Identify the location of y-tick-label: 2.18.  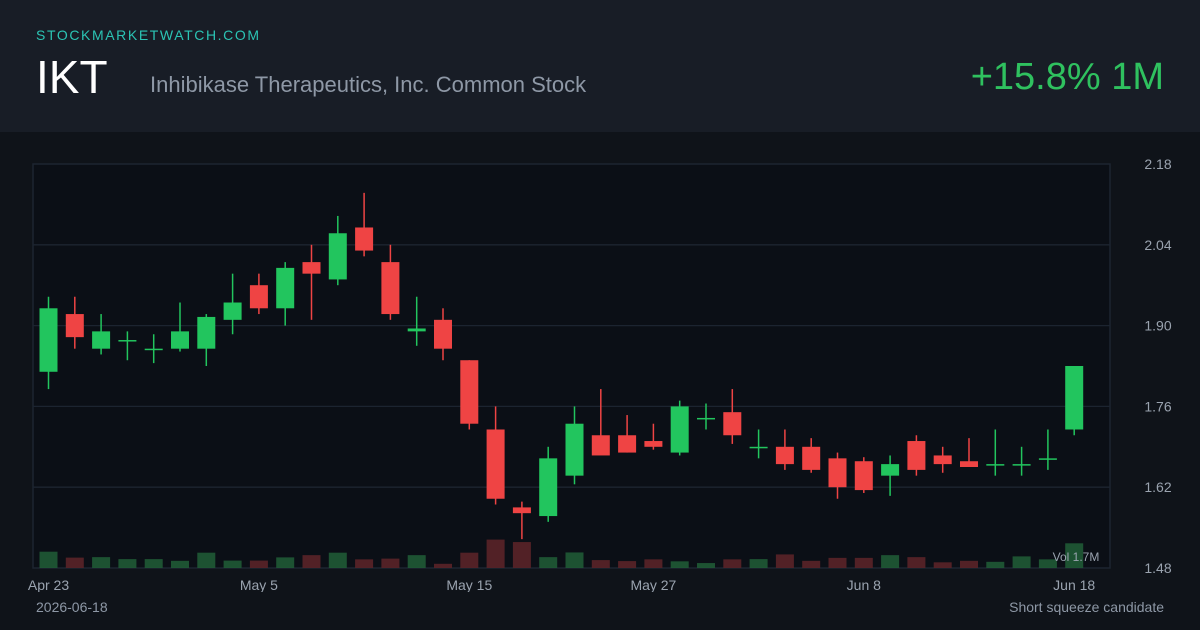
(1157, 164).